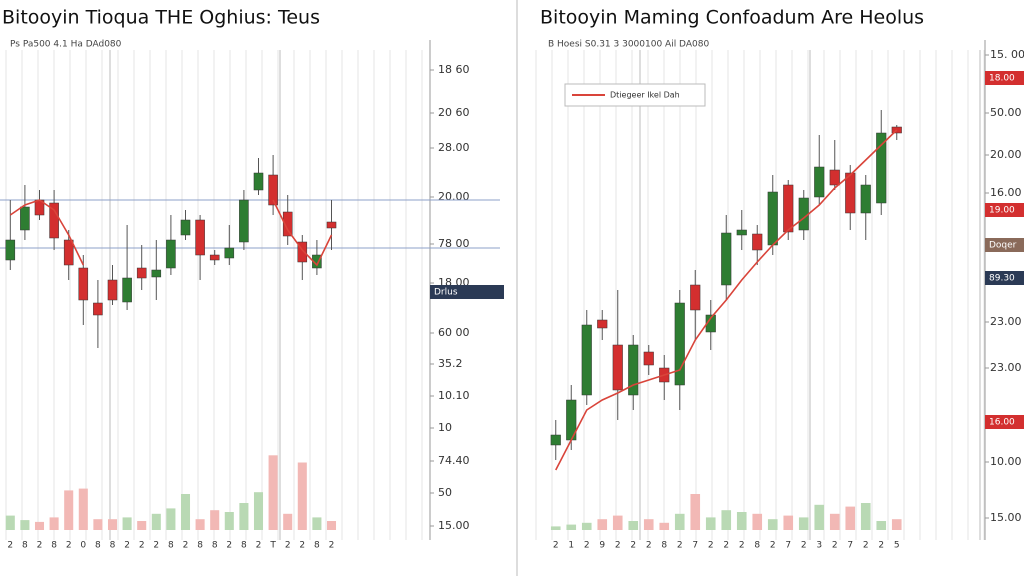 Image resolution: width=1024 pixels, height=576 pixels. I want to click on y-tick-label: 16.00, so click(1006, 192).